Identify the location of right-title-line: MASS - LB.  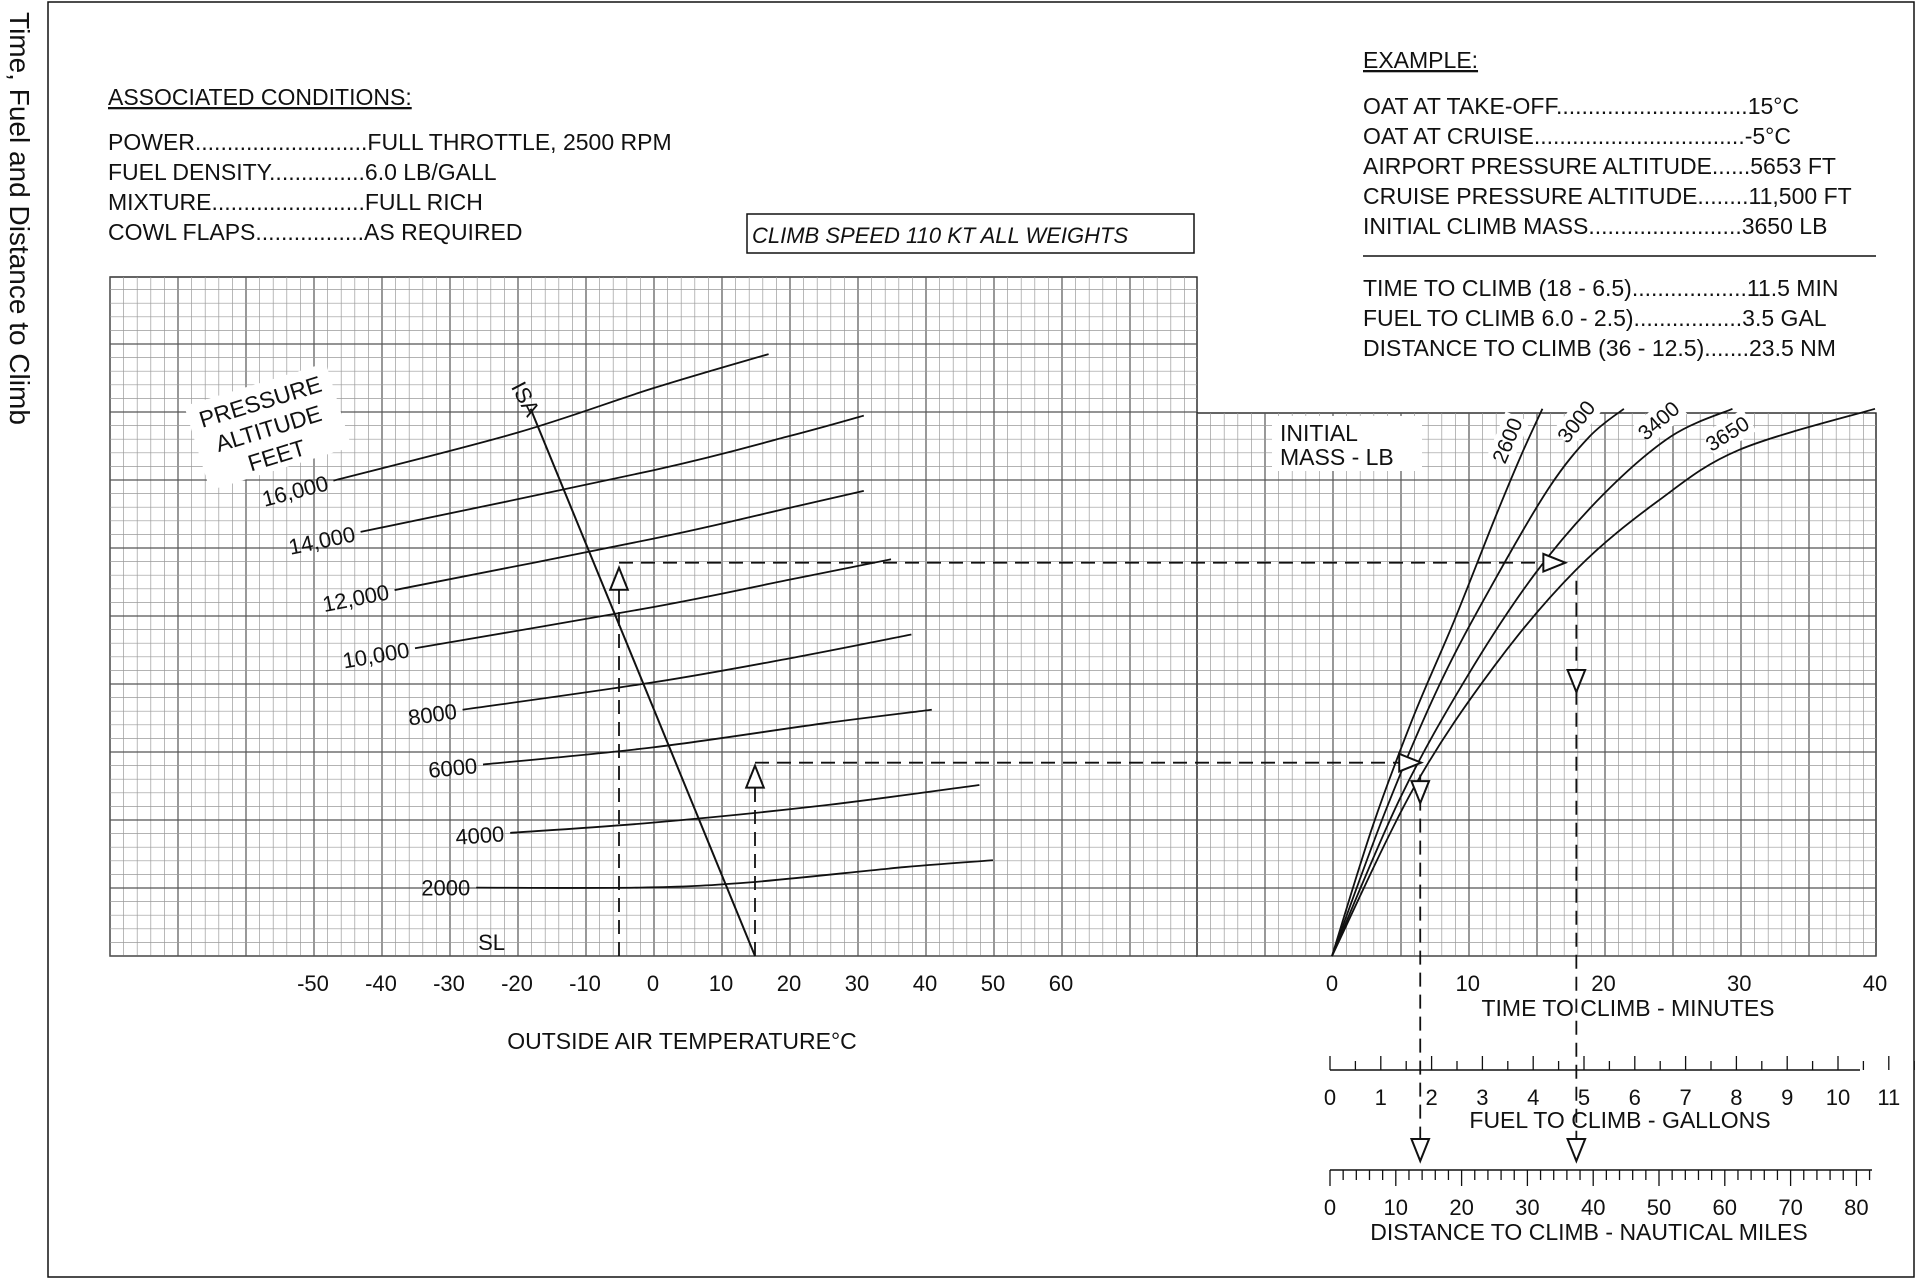
(1337, 457).